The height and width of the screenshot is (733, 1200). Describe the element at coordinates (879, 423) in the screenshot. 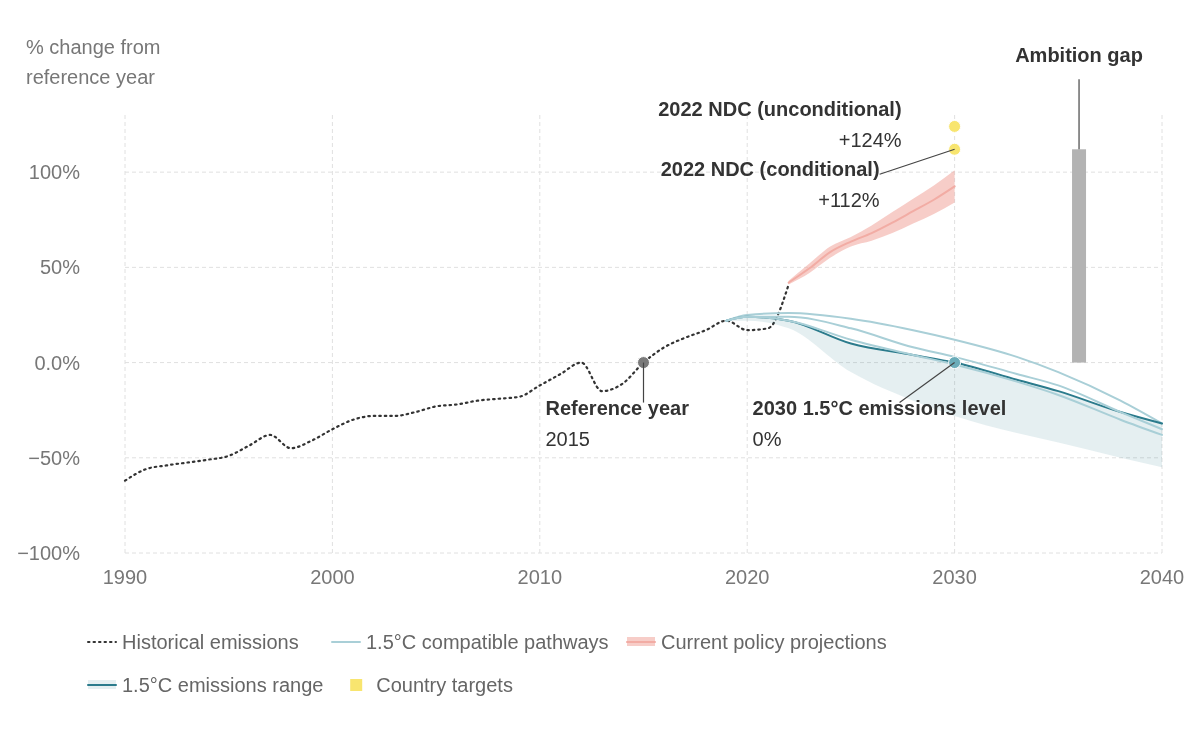

I see `annotation: 2030 1.5°C emissions level 0%` at that location.